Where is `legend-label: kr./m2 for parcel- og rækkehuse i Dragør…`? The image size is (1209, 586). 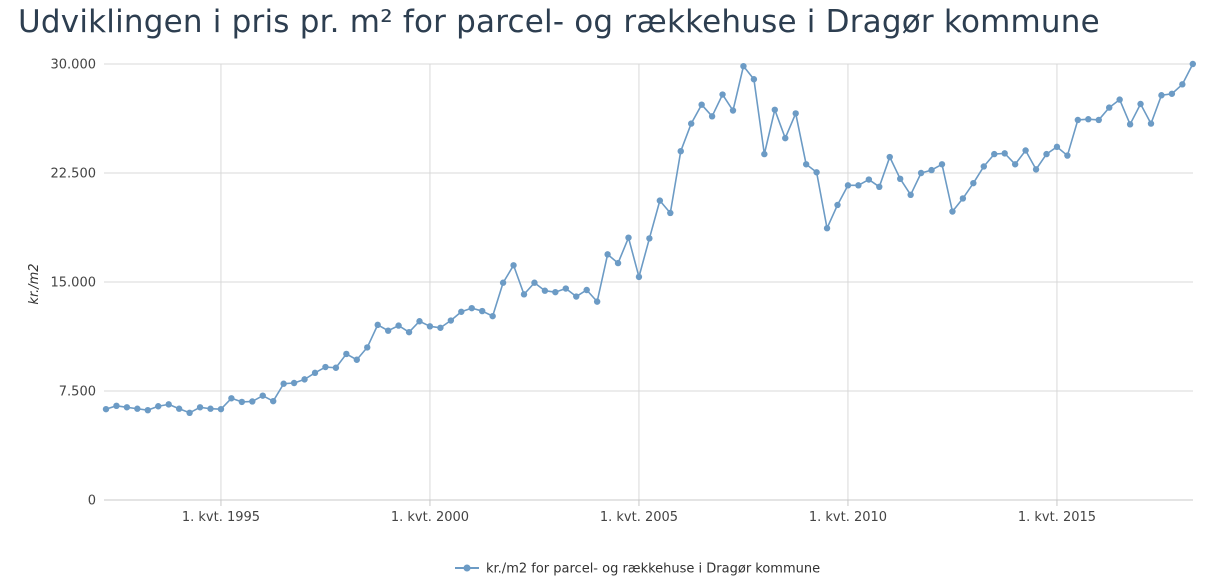 legend-label: kr./m2 for parcel- og rækkehuse i Dragør… is located at coordinates (653, 569).